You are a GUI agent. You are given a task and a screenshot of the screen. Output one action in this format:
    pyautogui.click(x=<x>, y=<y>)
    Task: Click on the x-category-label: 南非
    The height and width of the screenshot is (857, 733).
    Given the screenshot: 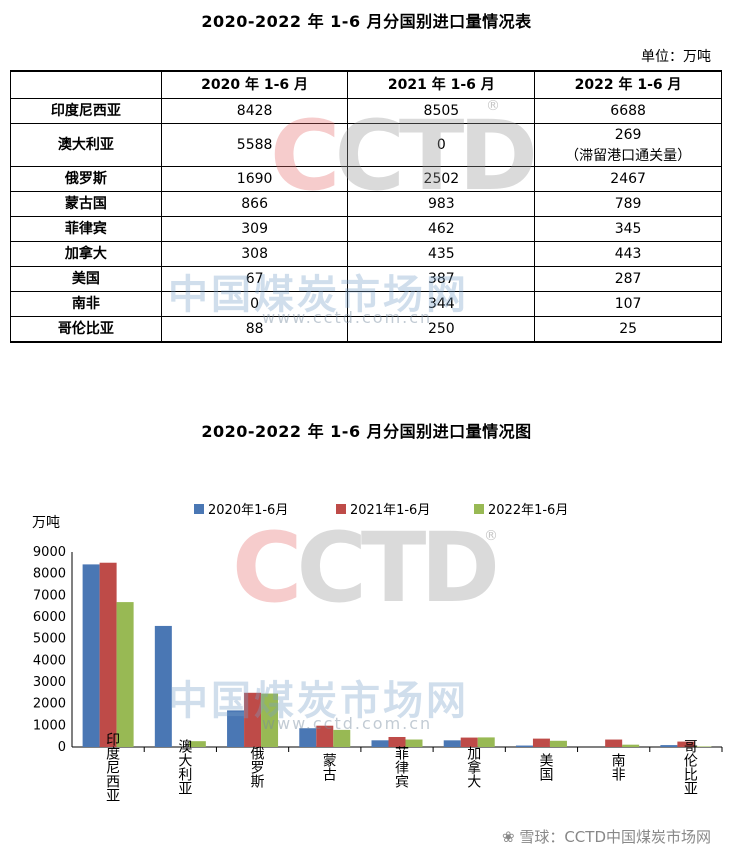 What is the action you would take?
    pyautogui.click(x=618, y=767)
    